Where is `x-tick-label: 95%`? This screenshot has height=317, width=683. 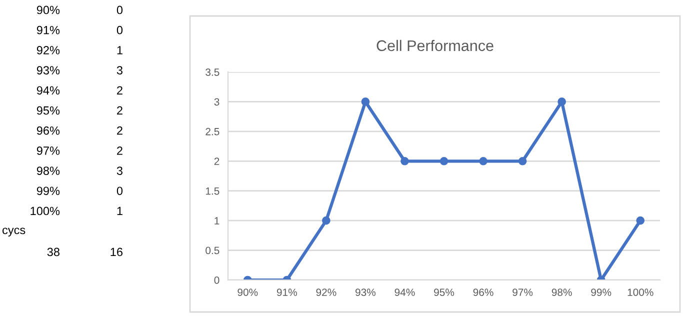
x-tick-label: 95% is located at coordinates (444, 292).